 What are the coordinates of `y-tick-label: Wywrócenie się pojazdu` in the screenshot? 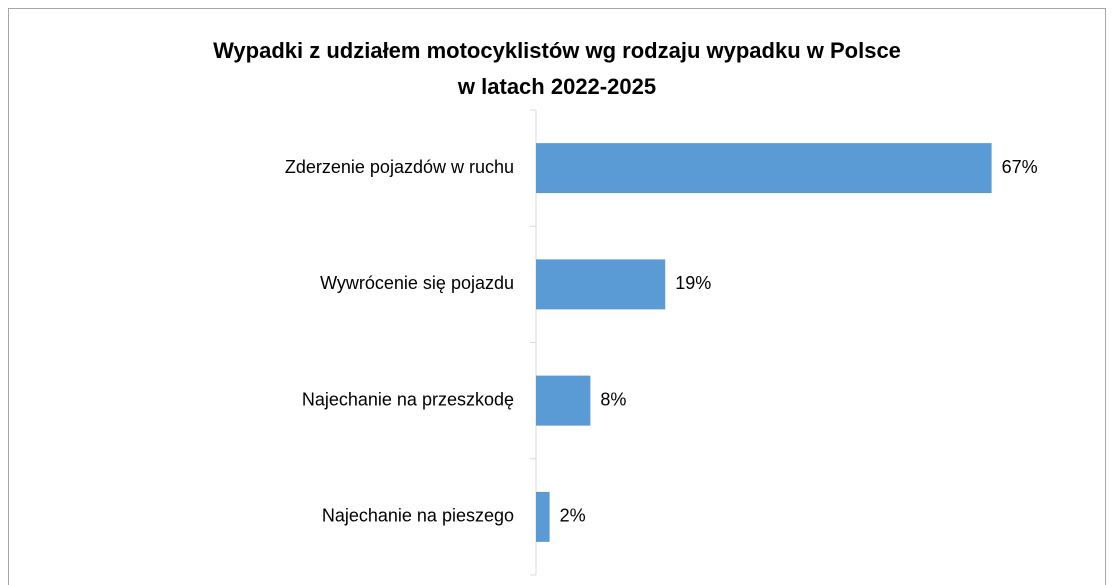 It's located at (417, 283).